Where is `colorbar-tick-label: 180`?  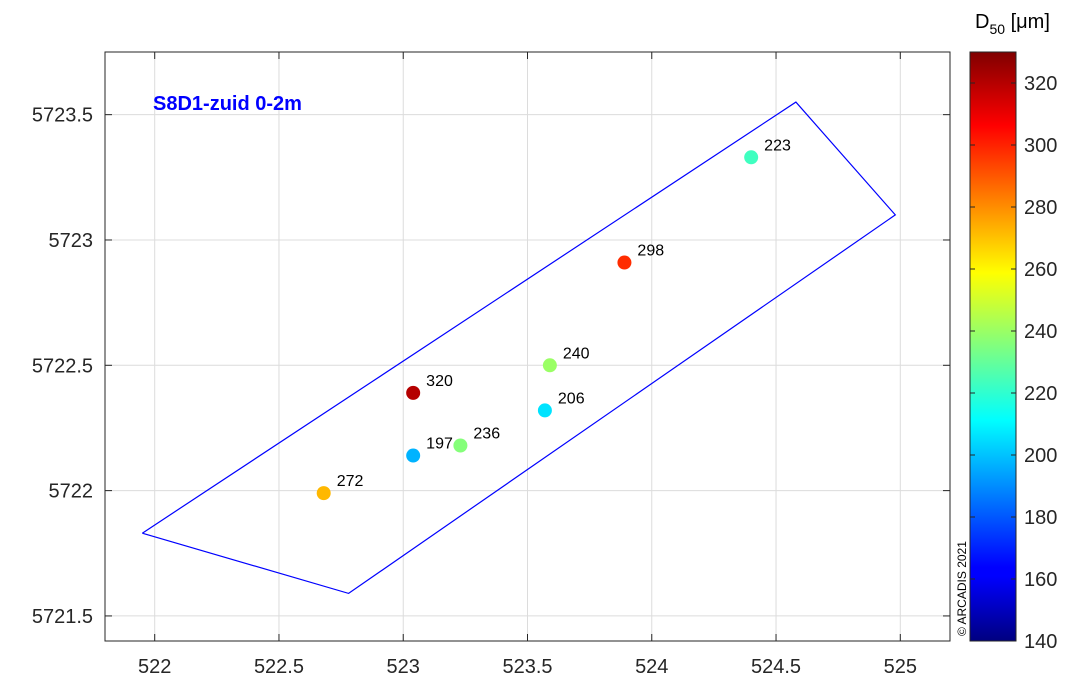 colorbar-tick-label: 180 is located at coordinates (1040, 518).